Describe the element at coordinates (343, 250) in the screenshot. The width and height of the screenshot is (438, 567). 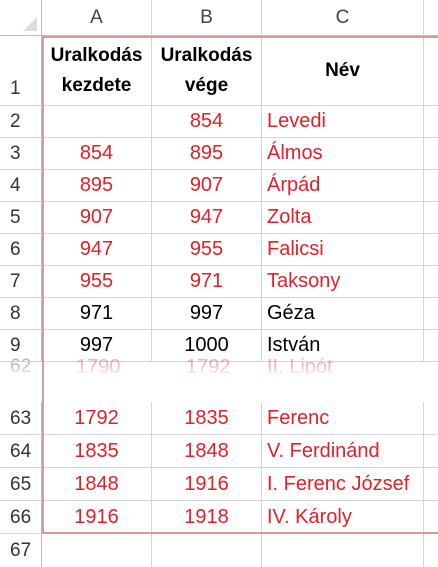
I see `ruler-name-cell: Falicsi` at that location.